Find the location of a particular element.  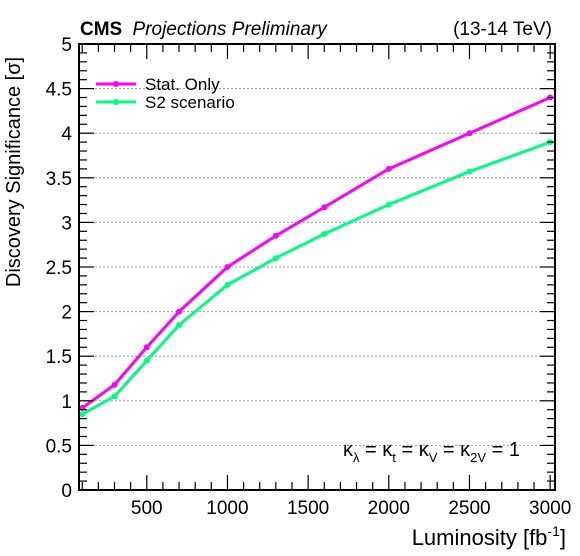

x-axis-title: Luminosity [fb-1] is located at coordinates (489, 536).